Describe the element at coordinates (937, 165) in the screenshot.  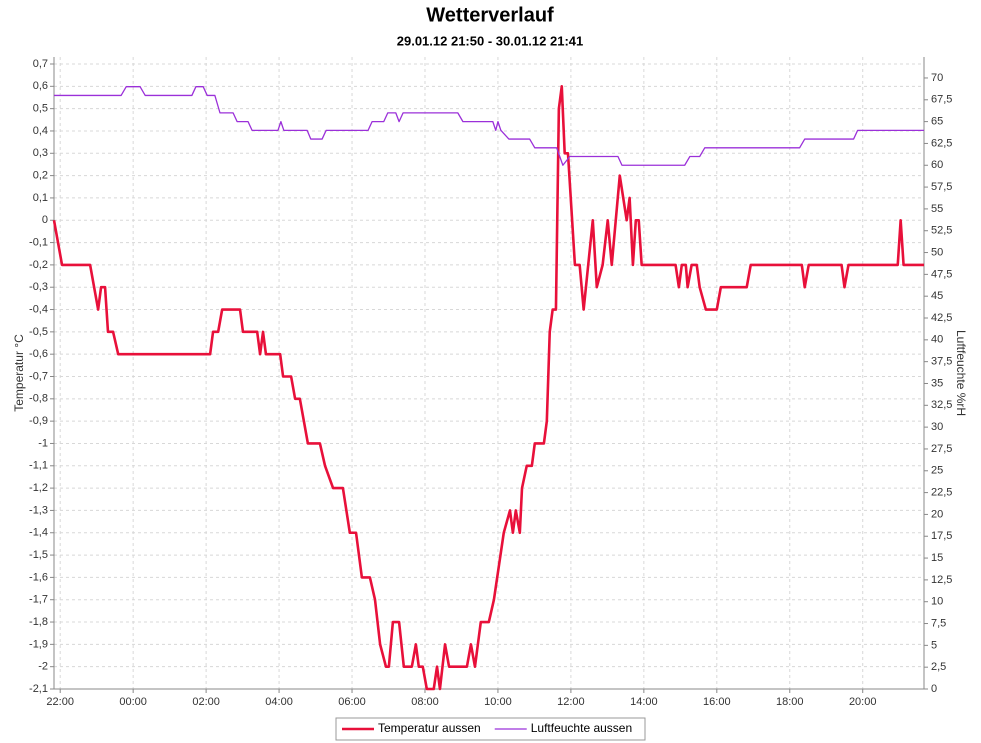
I see `y2-tick-label: 60` at that location.